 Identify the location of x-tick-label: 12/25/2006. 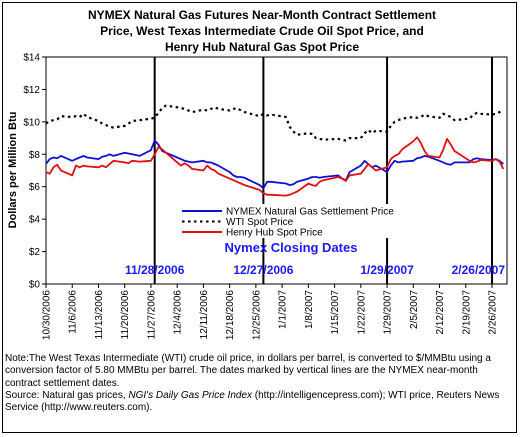
(256, 315).